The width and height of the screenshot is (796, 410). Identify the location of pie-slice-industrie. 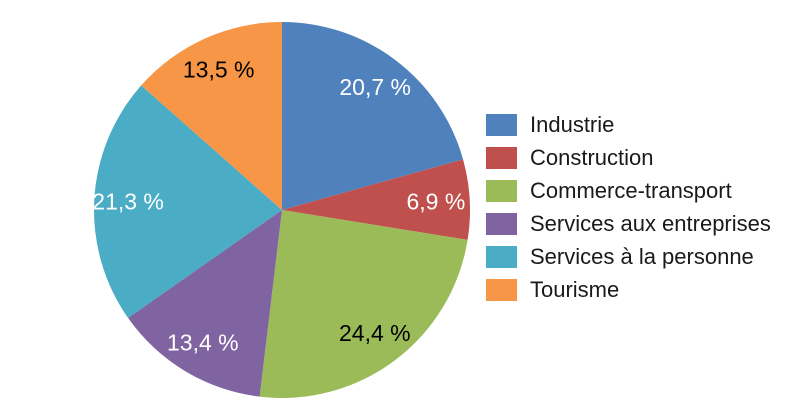
(373, 116).